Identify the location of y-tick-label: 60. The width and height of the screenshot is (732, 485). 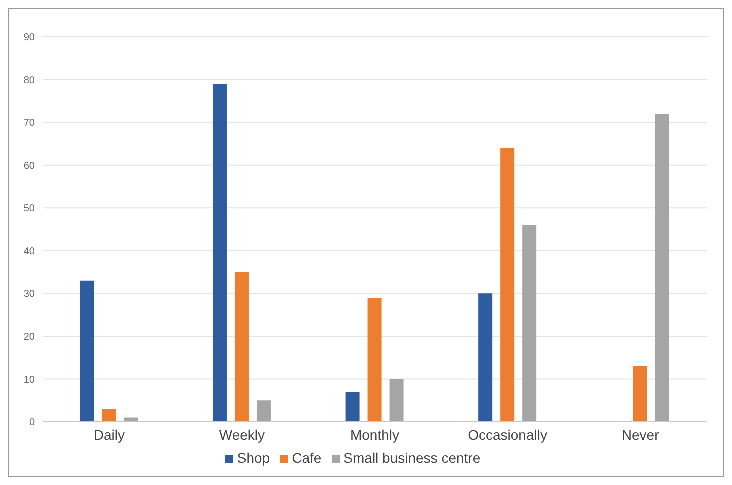
(30, 166).